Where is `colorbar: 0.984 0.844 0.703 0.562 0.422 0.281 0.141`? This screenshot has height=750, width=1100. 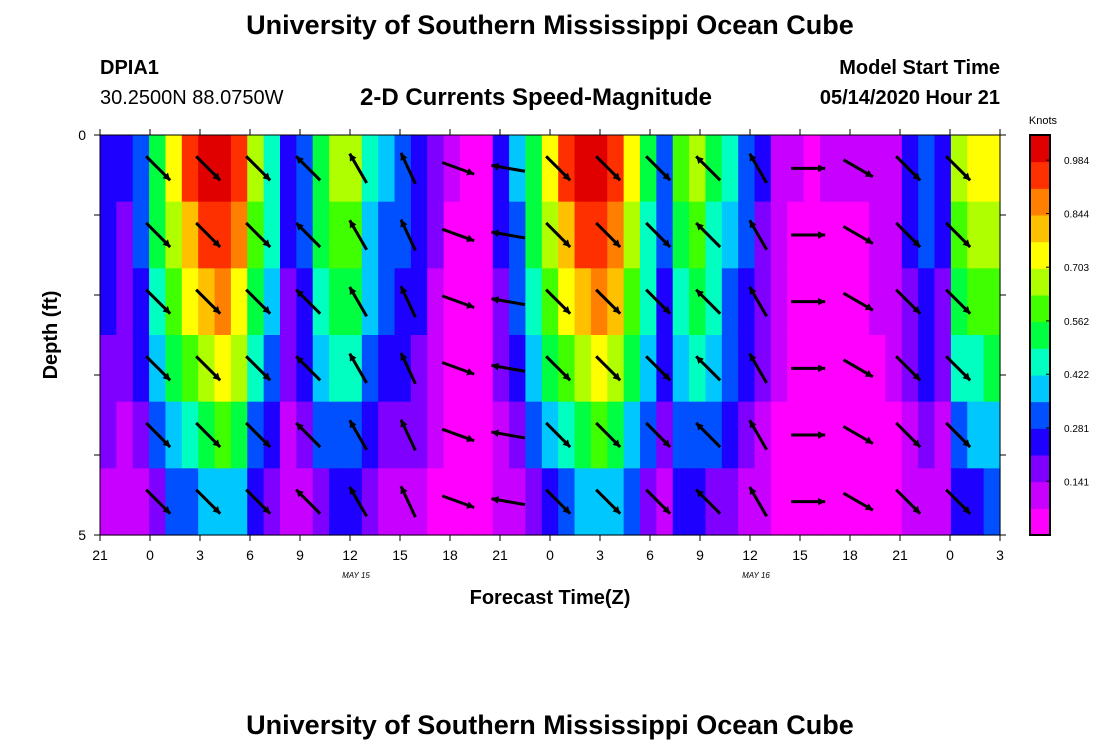
colorbar: 0.984 0.844 0.703 0.562 0.422 0.281 0.141 is located at coordinates (1059, 335).